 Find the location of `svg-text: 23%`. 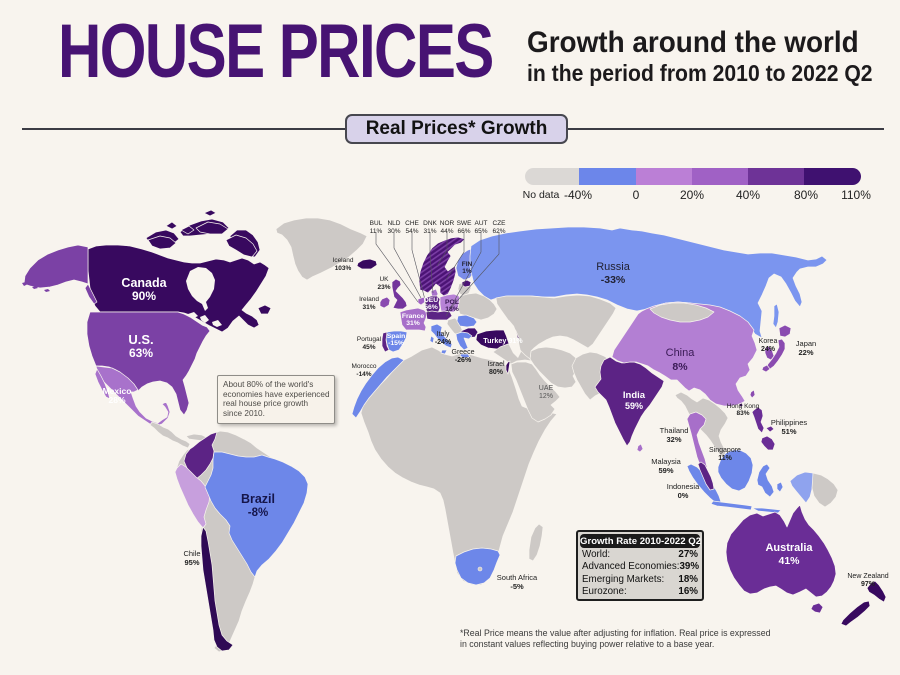

svg-text: 23% is located at coordinates (383, 287).